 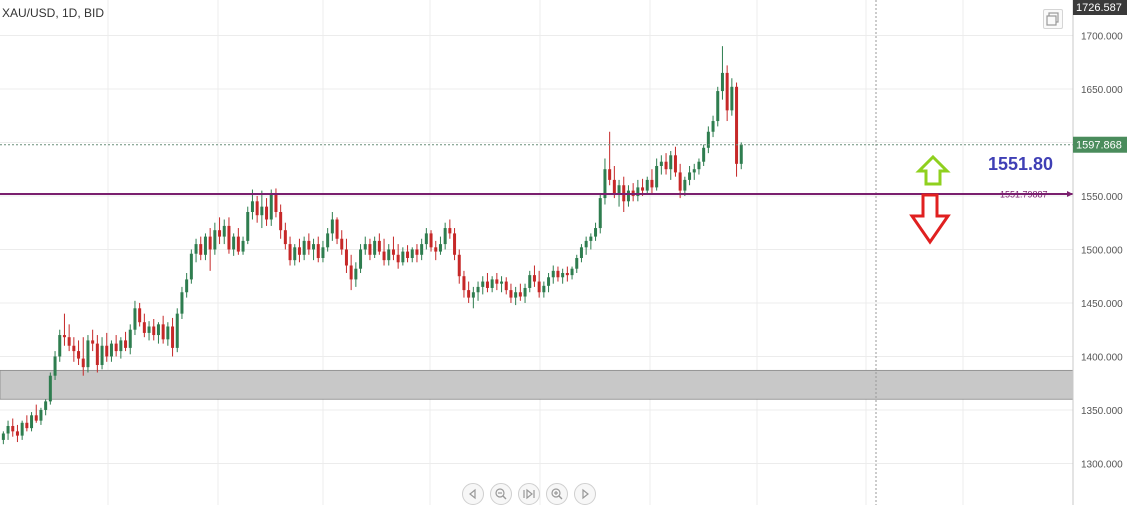 I want to click on level-line-arrowhead, so click(x=1070, y=194).